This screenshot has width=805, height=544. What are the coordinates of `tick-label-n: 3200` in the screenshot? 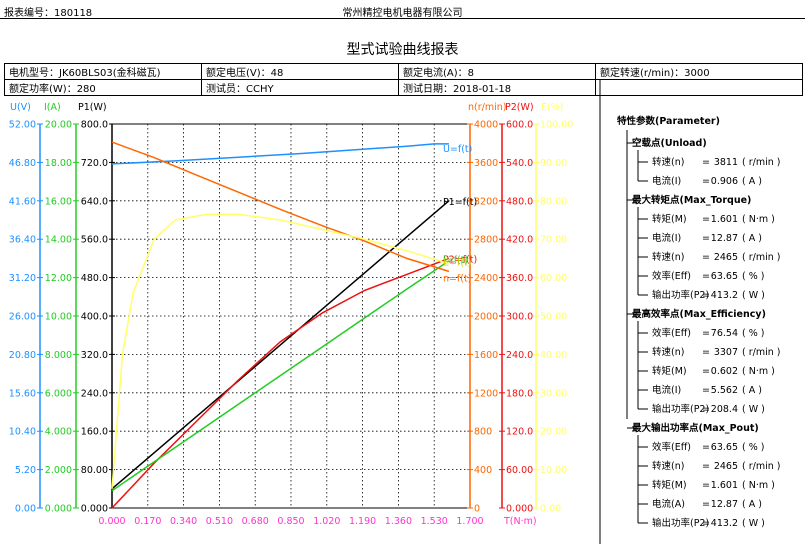 It's located at (486, 201).